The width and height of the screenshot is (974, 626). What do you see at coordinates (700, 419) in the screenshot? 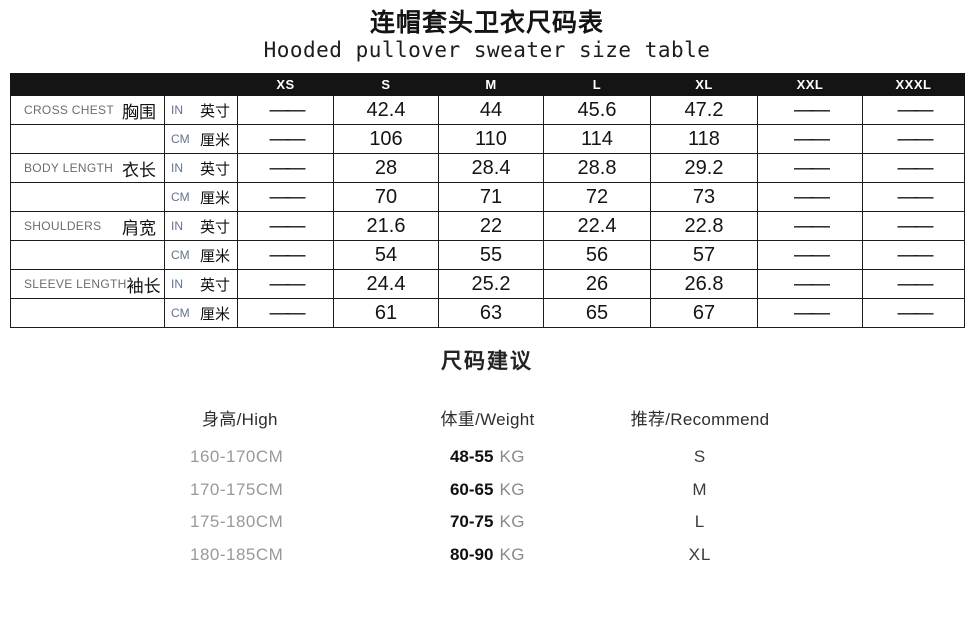
I see `reco-header-size: 推荐/Recommend` at bounding box center [700, 419].